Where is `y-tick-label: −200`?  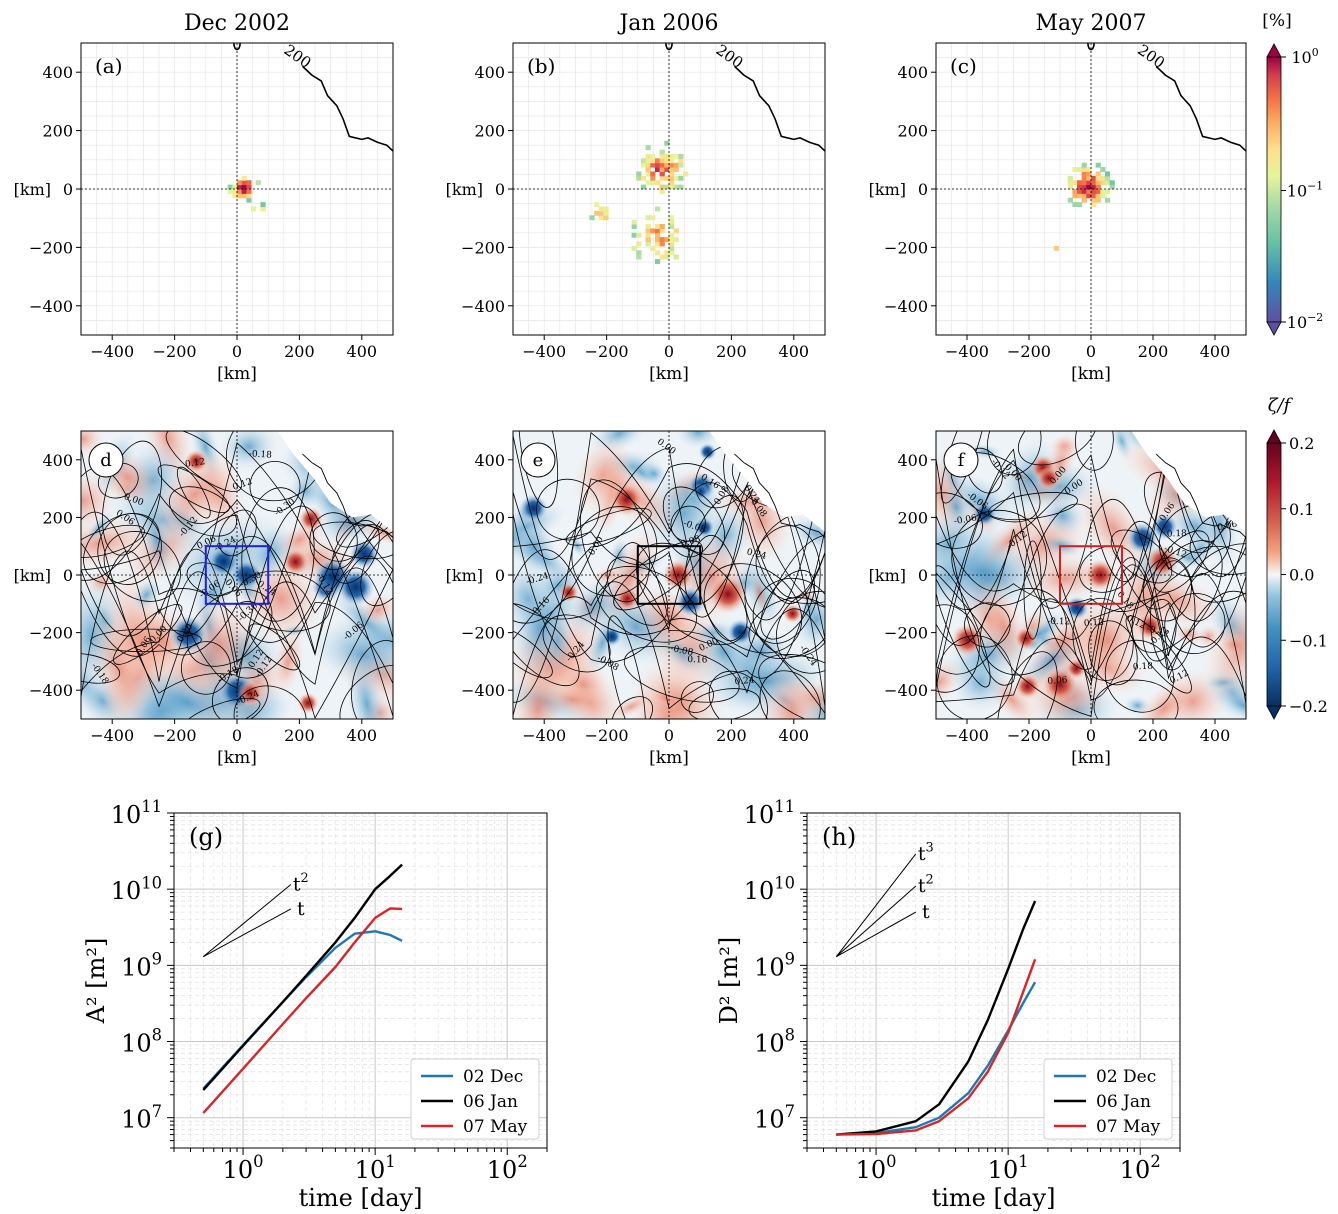
y-tick-label: −200 is located at coordinates (906, 247).